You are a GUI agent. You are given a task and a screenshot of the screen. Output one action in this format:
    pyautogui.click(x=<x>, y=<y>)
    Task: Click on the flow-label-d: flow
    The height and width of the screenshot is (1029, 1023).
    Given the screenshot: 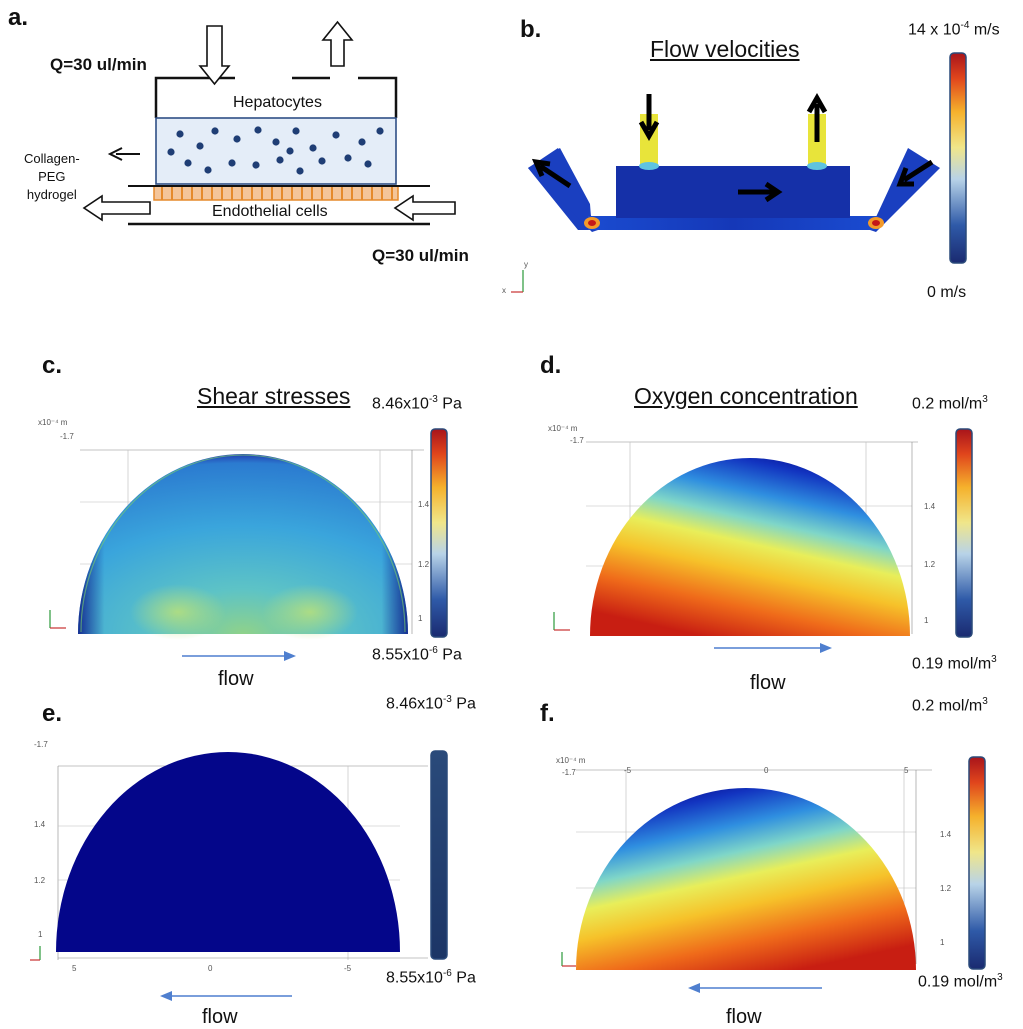 What is the action you would take?
    pyautogui.click(x=768, y=683)
    